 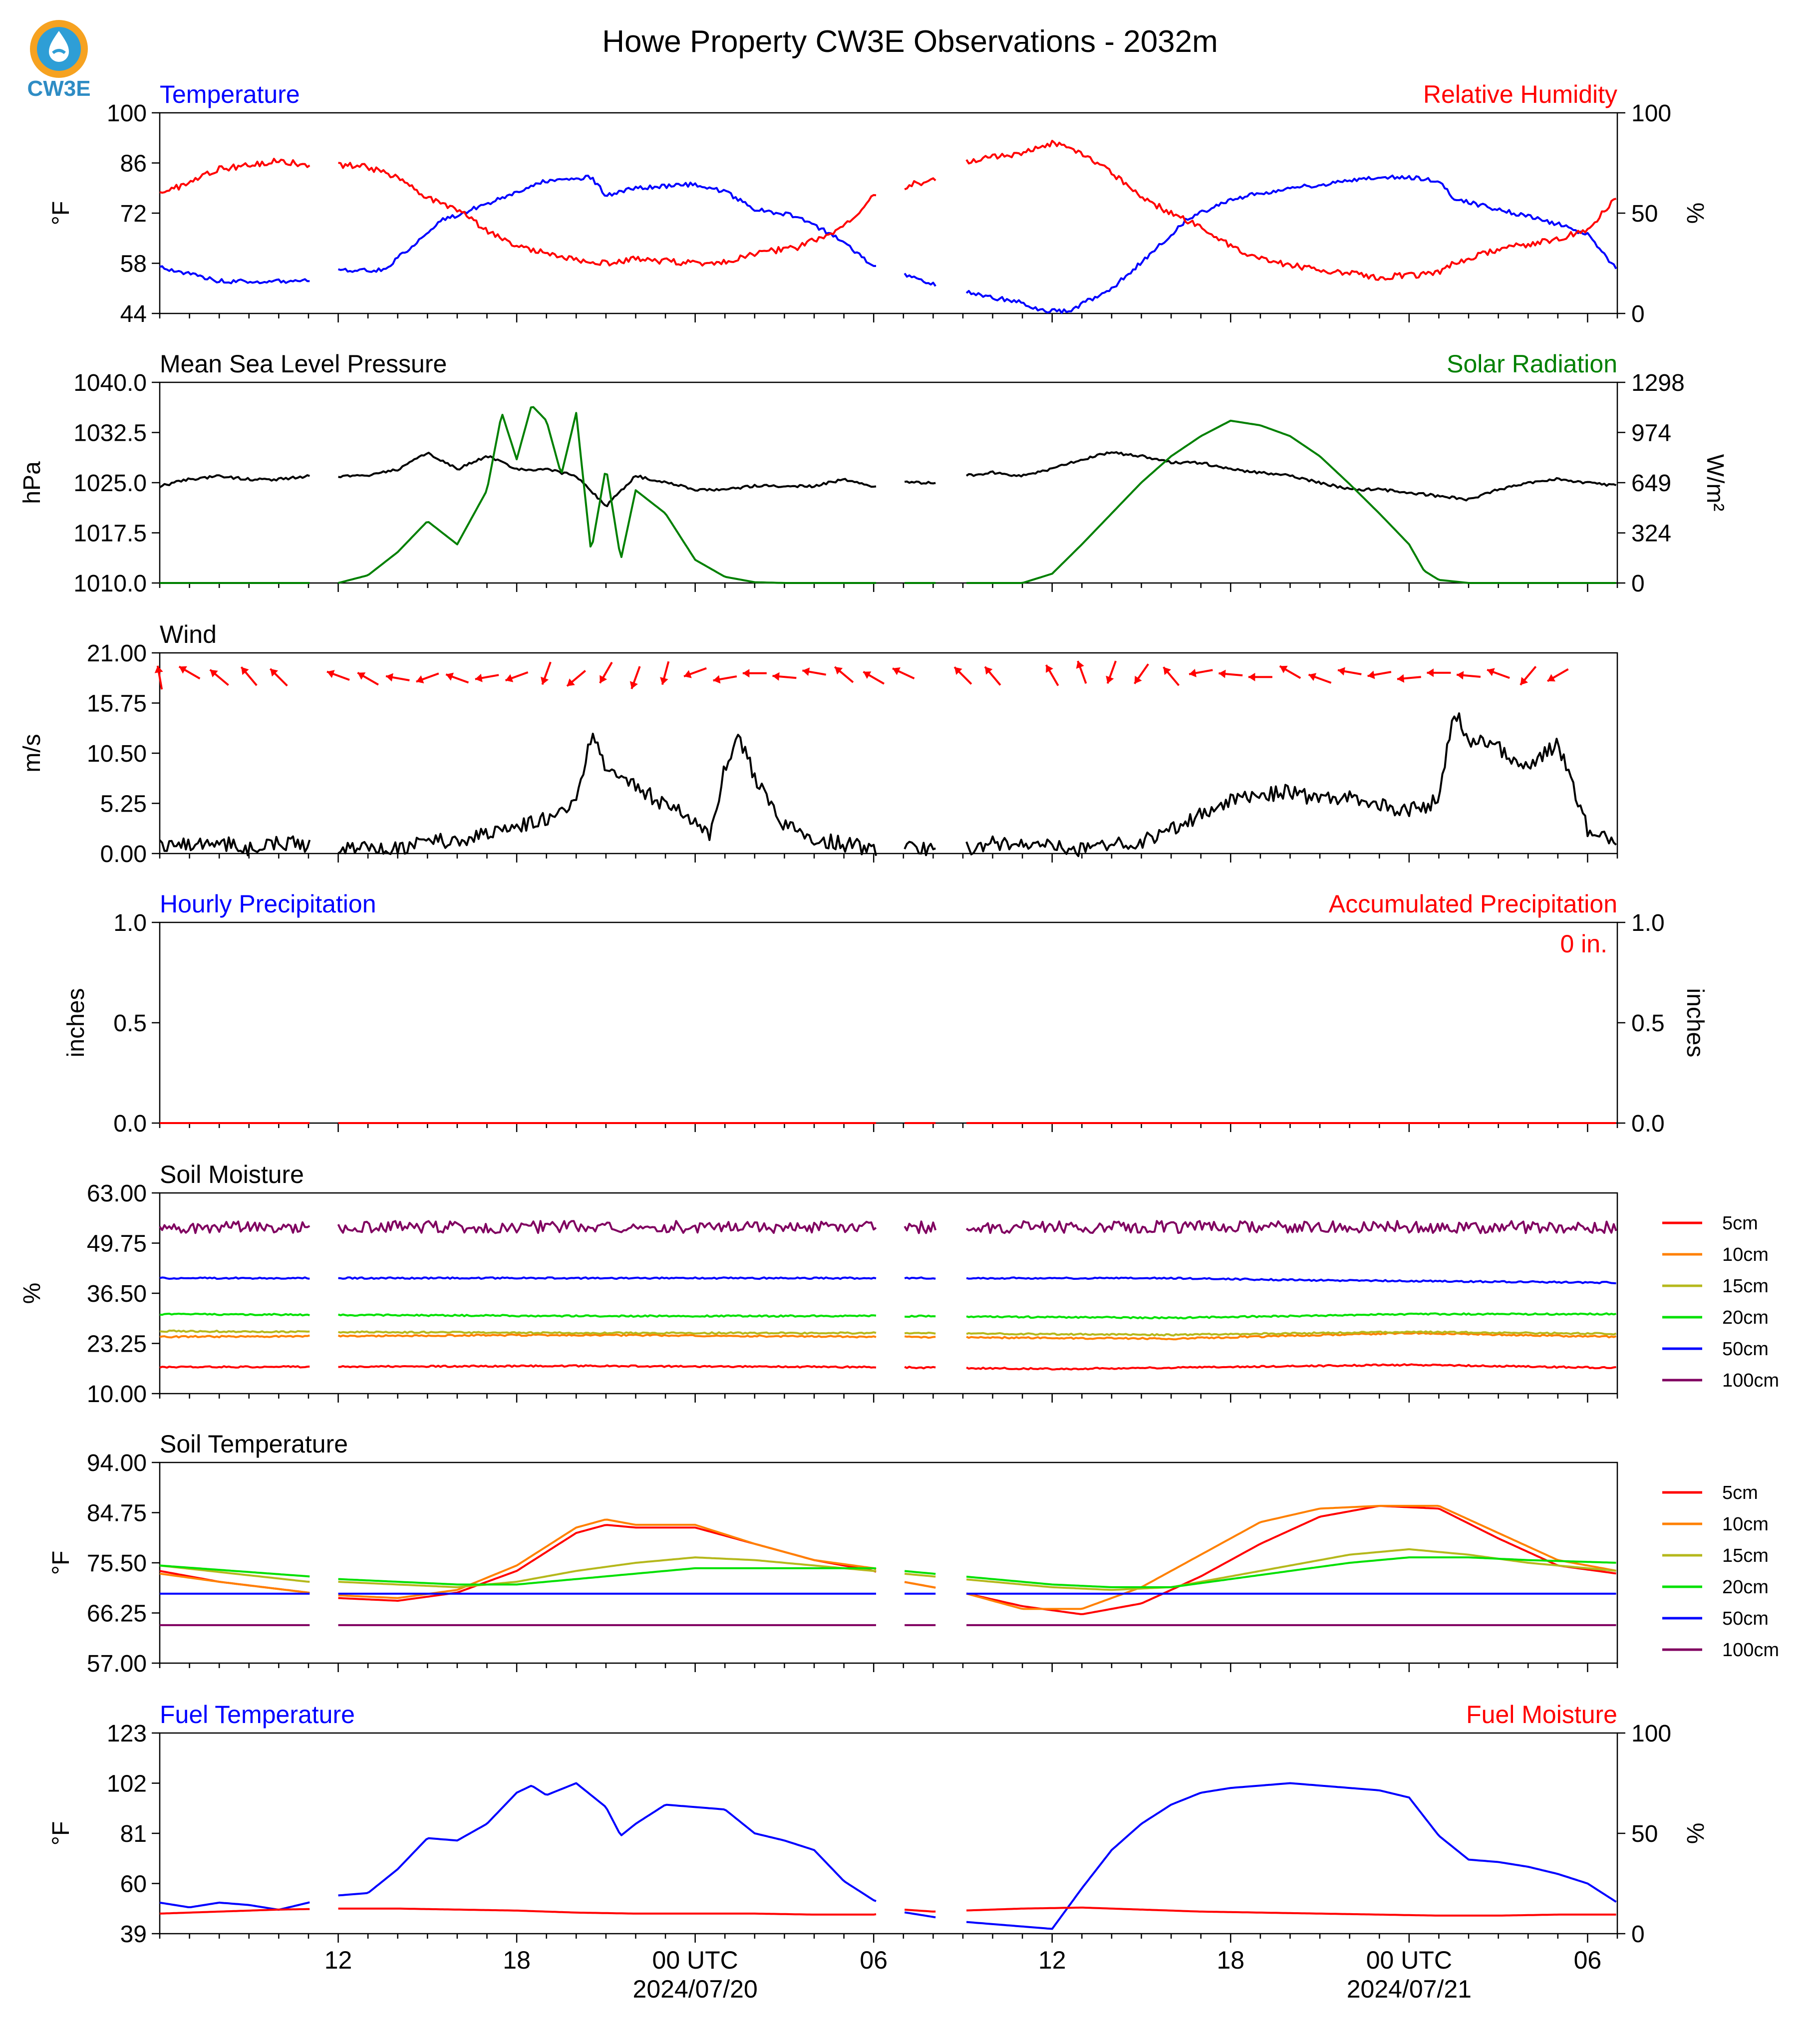 I want to click on series-line-20cm, so click(x=888, y=1316).